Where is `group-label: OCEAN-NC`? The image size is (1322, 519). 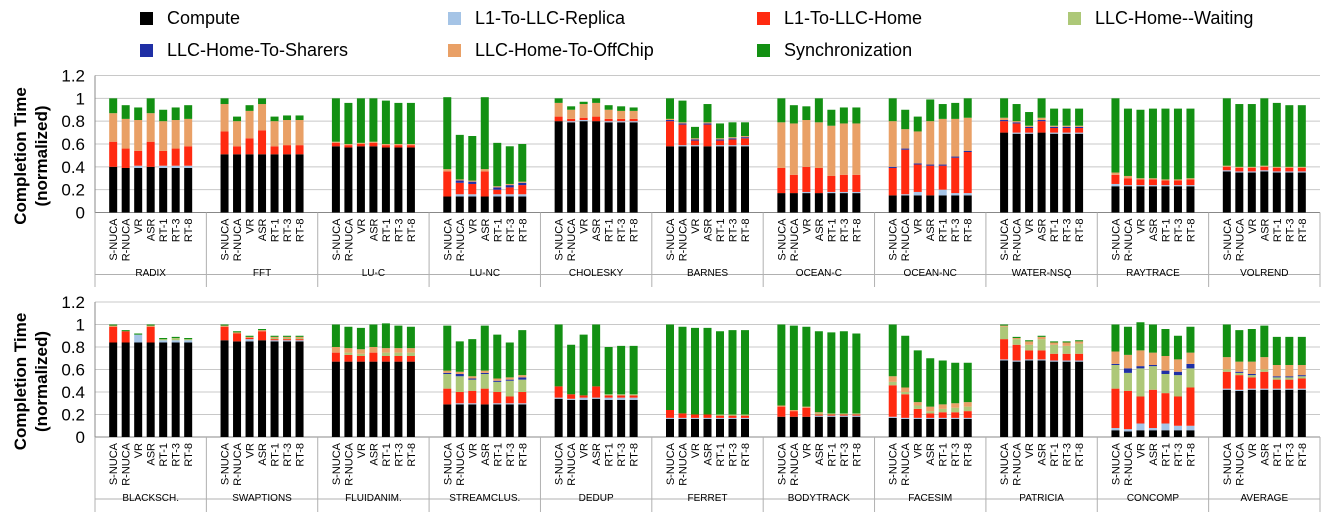 group-label: OCEAN-NC is located at coordinates (930, 273).